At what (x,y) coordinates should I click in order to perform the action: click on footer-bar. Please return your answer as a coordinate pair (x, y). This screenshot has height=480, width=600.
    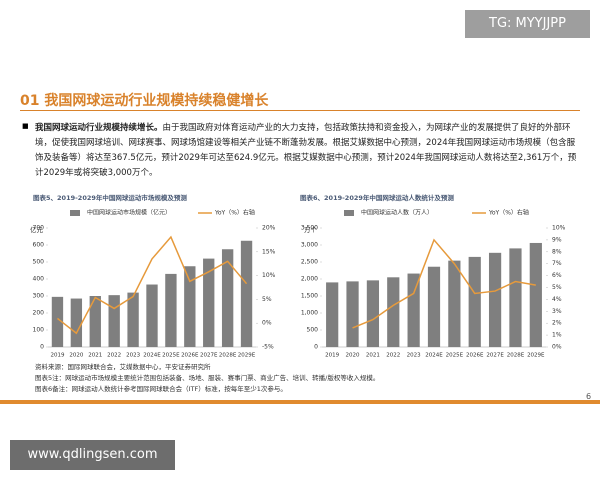
    Looking at the image, I should click on (300, 402).